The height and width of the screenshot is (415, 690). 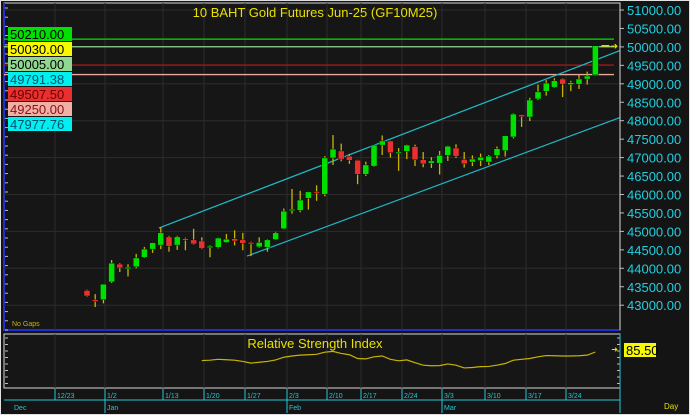 What do you see at coordinates (112, 396) in the screenshot?
I see `date-label: 1/2` at bounding box center [112, 396].